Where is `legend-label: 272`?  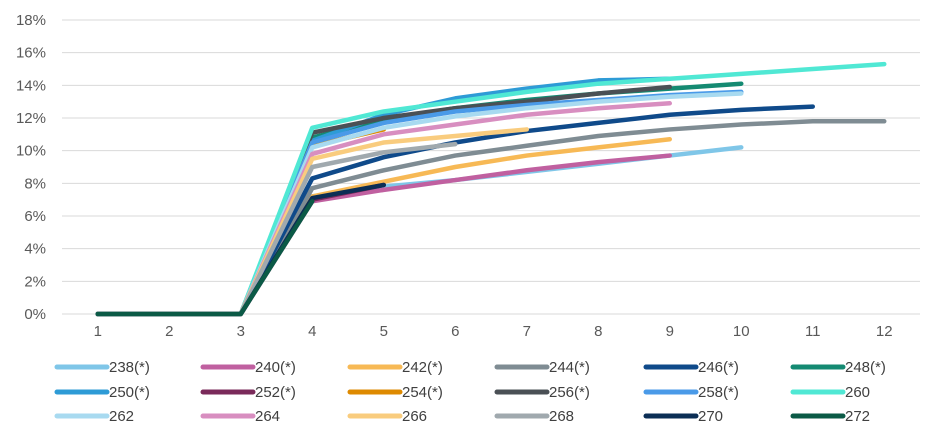
legend-label: 272 is located at coordinates (857, 416).